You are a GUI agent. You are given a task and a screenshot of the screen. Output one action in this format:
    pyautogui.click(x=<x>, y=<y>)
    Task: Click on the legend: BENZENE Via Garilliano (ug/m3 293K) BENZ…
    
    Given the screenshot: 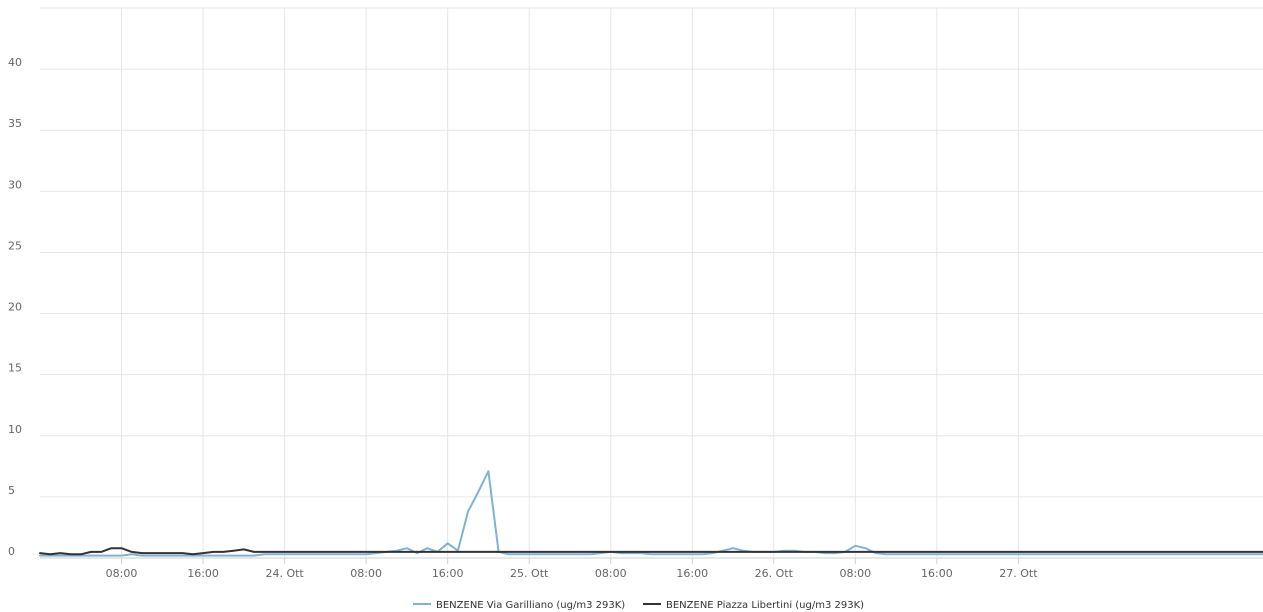 What is the action you would take?
    pyautogui.click(x=638, y=605)
    